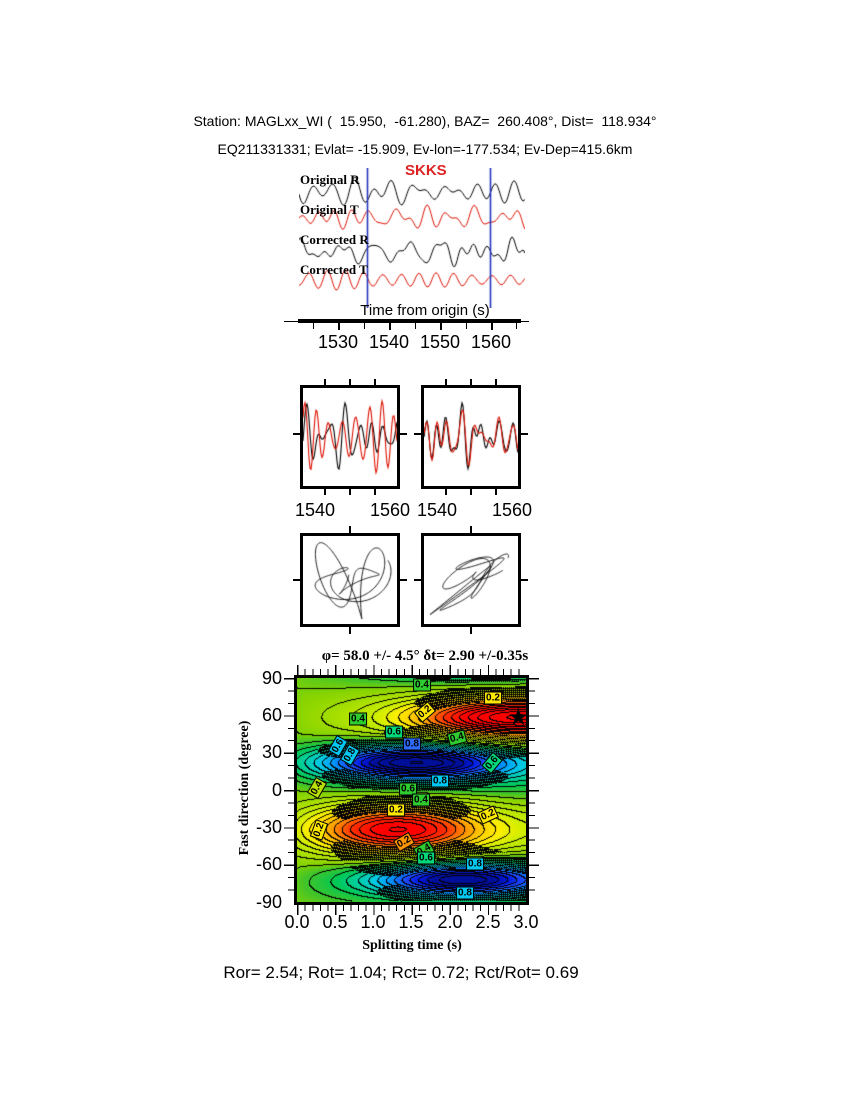  I want to click on y-tick-label: 90, so click(271, 678).